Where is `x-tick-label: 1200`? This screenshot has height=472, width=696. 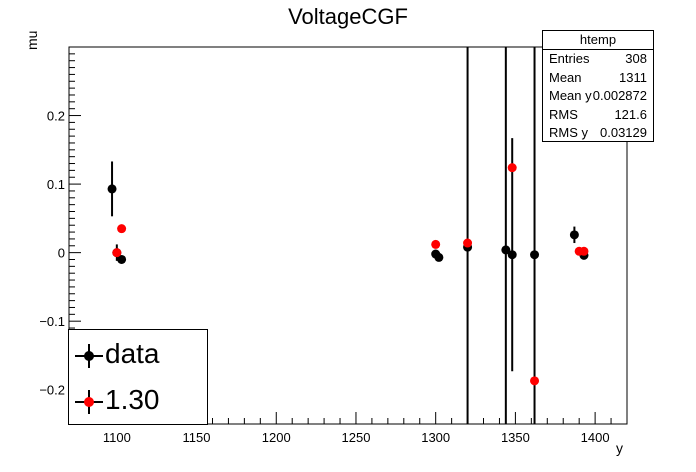 x-tick-label: 1200 is located at coordinates (276, 437).